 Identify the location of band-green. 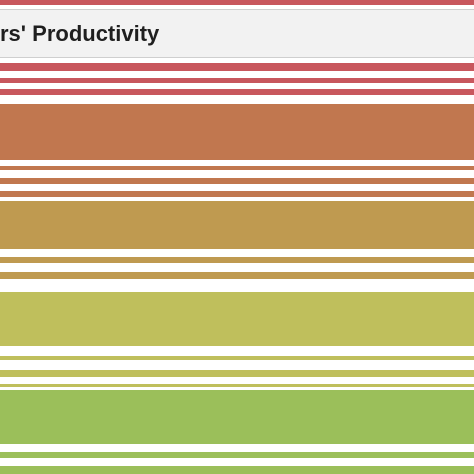
(237, 417).